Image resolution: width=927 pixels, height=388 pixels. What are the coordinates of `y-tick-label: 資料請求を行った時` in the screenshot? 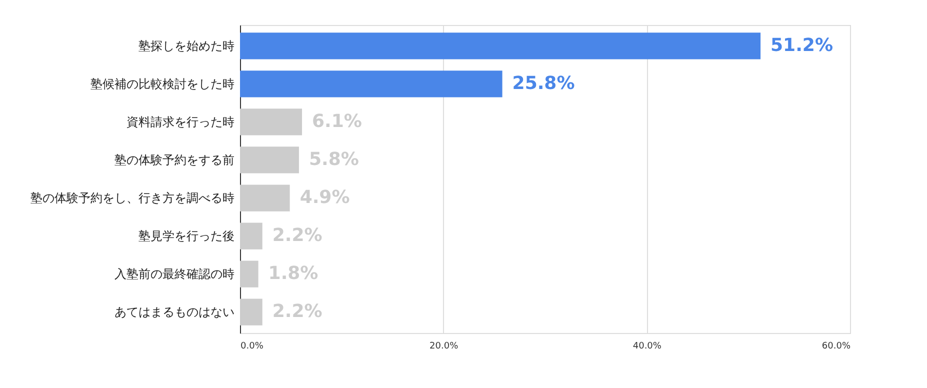 It's located at (180, 121).